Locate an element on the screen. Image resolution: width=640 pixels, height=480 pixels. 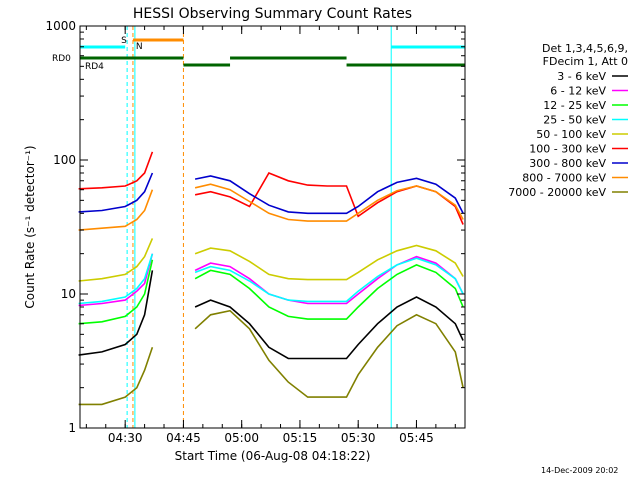
x-tick-label-3: 05:15 is located at coordinates (300, 438).